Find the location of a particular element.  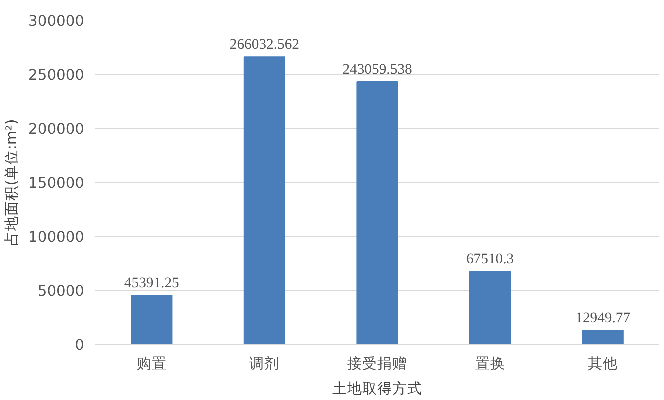

x-tick-label: 调剂 is located at coordinates (265, 364).